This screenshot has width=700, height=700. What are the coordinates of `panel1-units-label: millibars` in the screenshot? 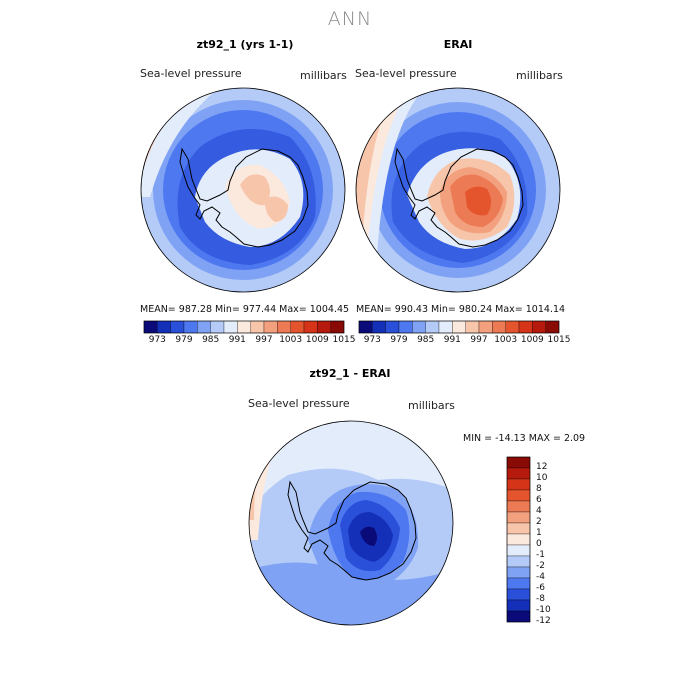 It's located at (323, 75).